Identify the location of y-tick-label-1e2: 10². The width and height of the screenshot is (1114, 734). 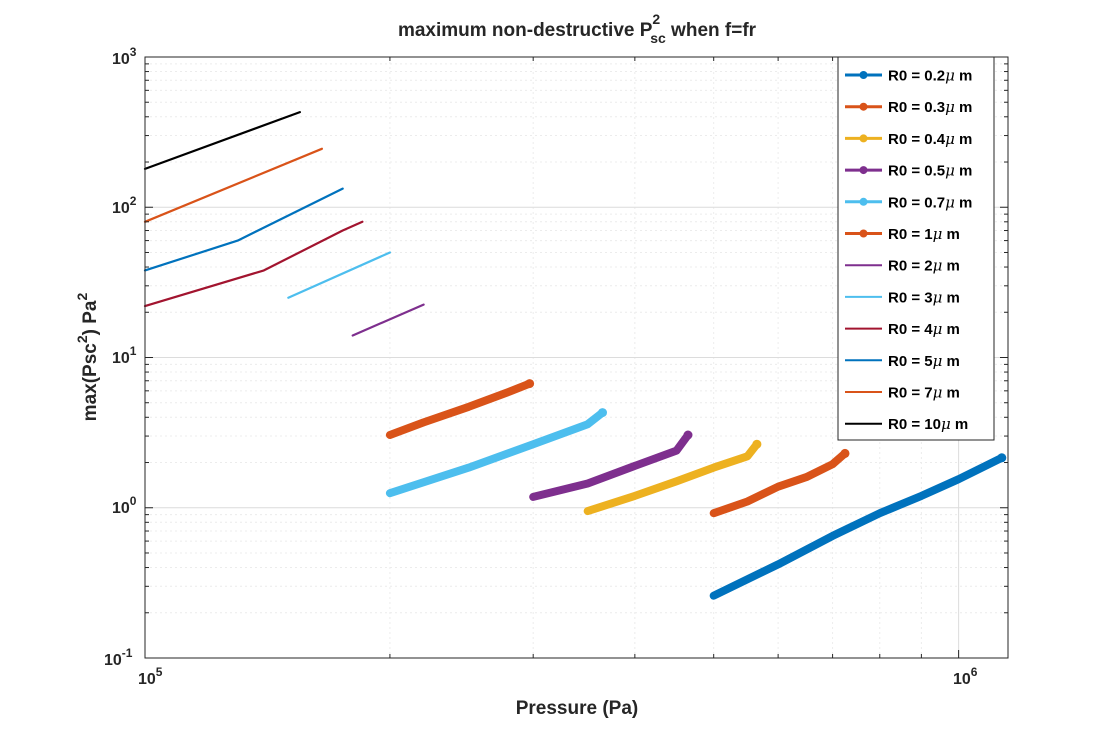
(124, 205).